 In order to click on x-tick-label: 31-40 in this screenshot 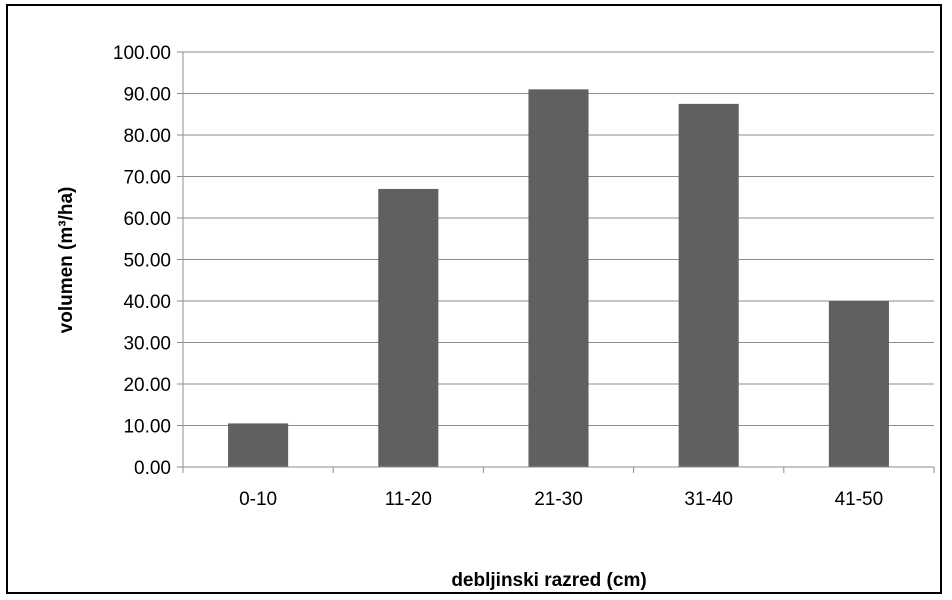, I will do `click(708, 499)`.